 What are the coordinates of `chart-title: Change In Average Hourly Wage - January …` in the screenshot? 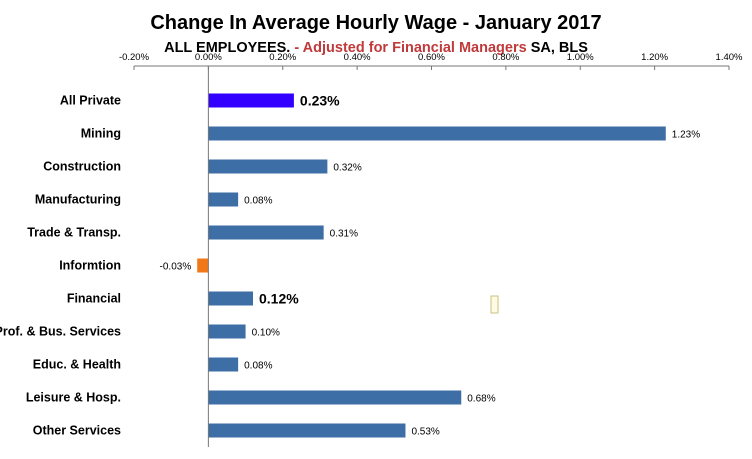 It's located at (375, 23).